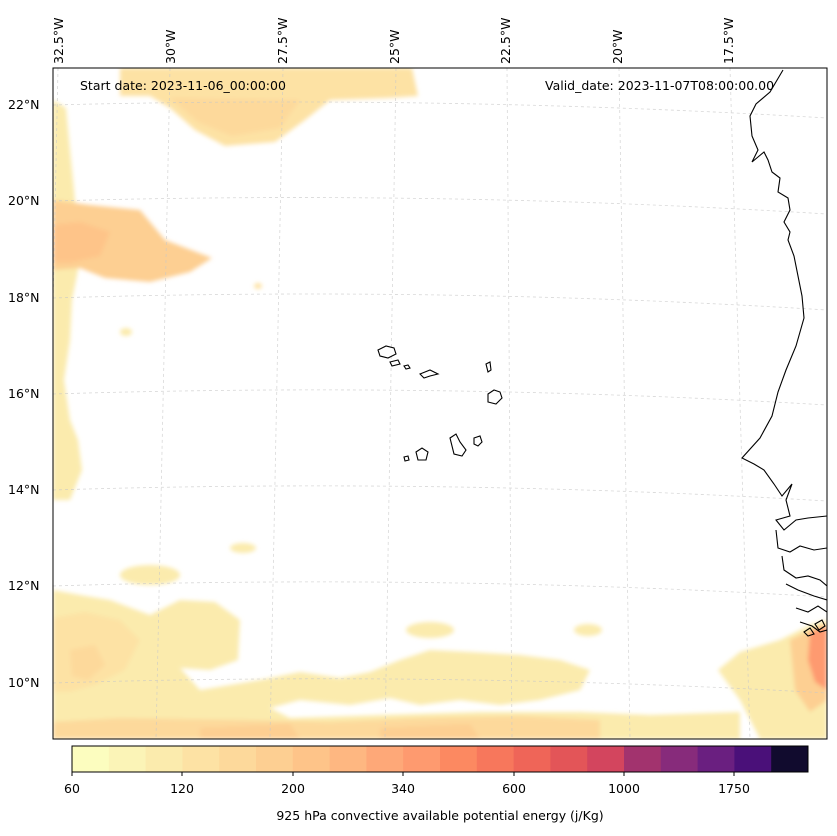 Image resolution: width=837 pixels, height=836 pixels. What do you see at coordinates (403, 774) in the screenshot?
I see `colorbar-ticks` at bounding box center [403, 774].